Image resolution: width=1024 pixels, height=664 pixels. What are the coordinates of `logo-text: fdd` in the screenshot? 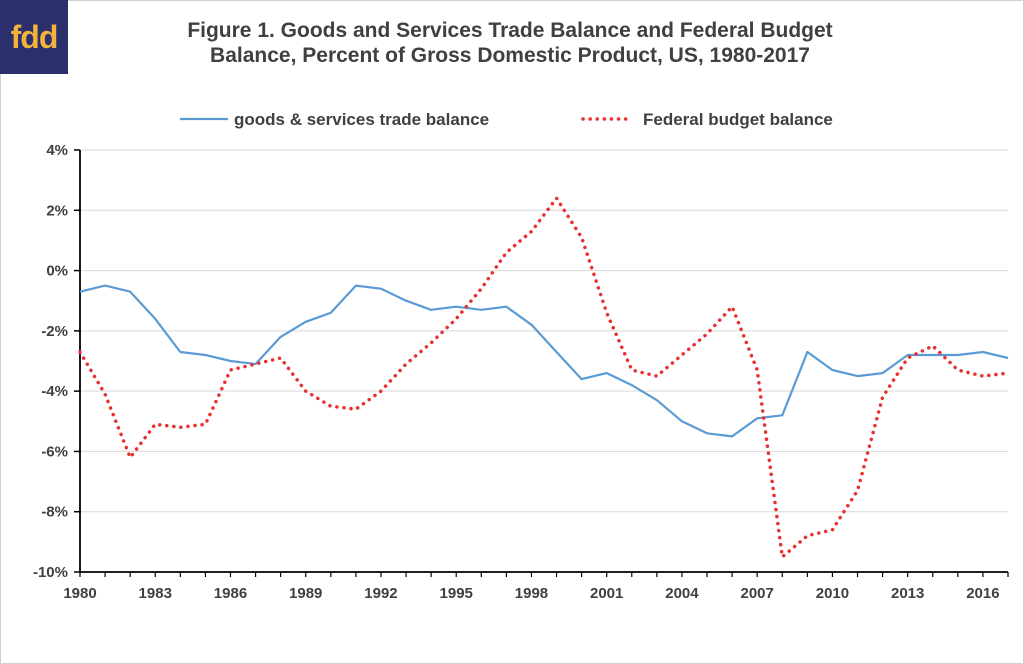 It's located at (34, 36).